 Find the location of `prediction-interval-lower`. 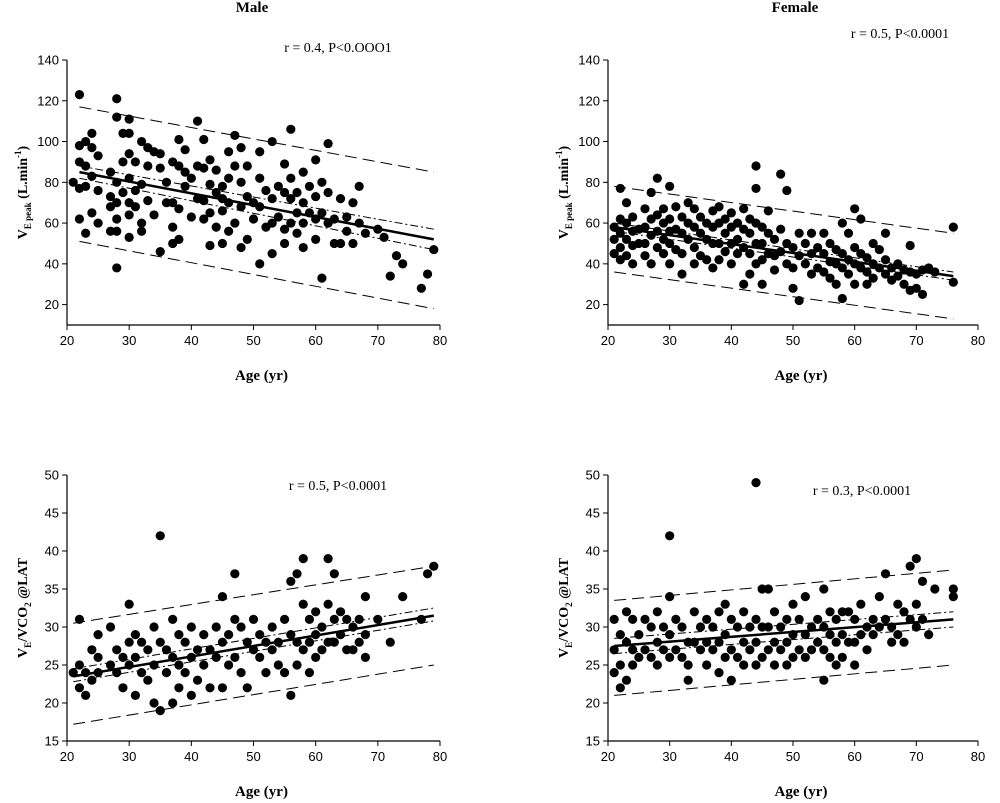

prediction-interval-lower is located at coordinates (253, 694).